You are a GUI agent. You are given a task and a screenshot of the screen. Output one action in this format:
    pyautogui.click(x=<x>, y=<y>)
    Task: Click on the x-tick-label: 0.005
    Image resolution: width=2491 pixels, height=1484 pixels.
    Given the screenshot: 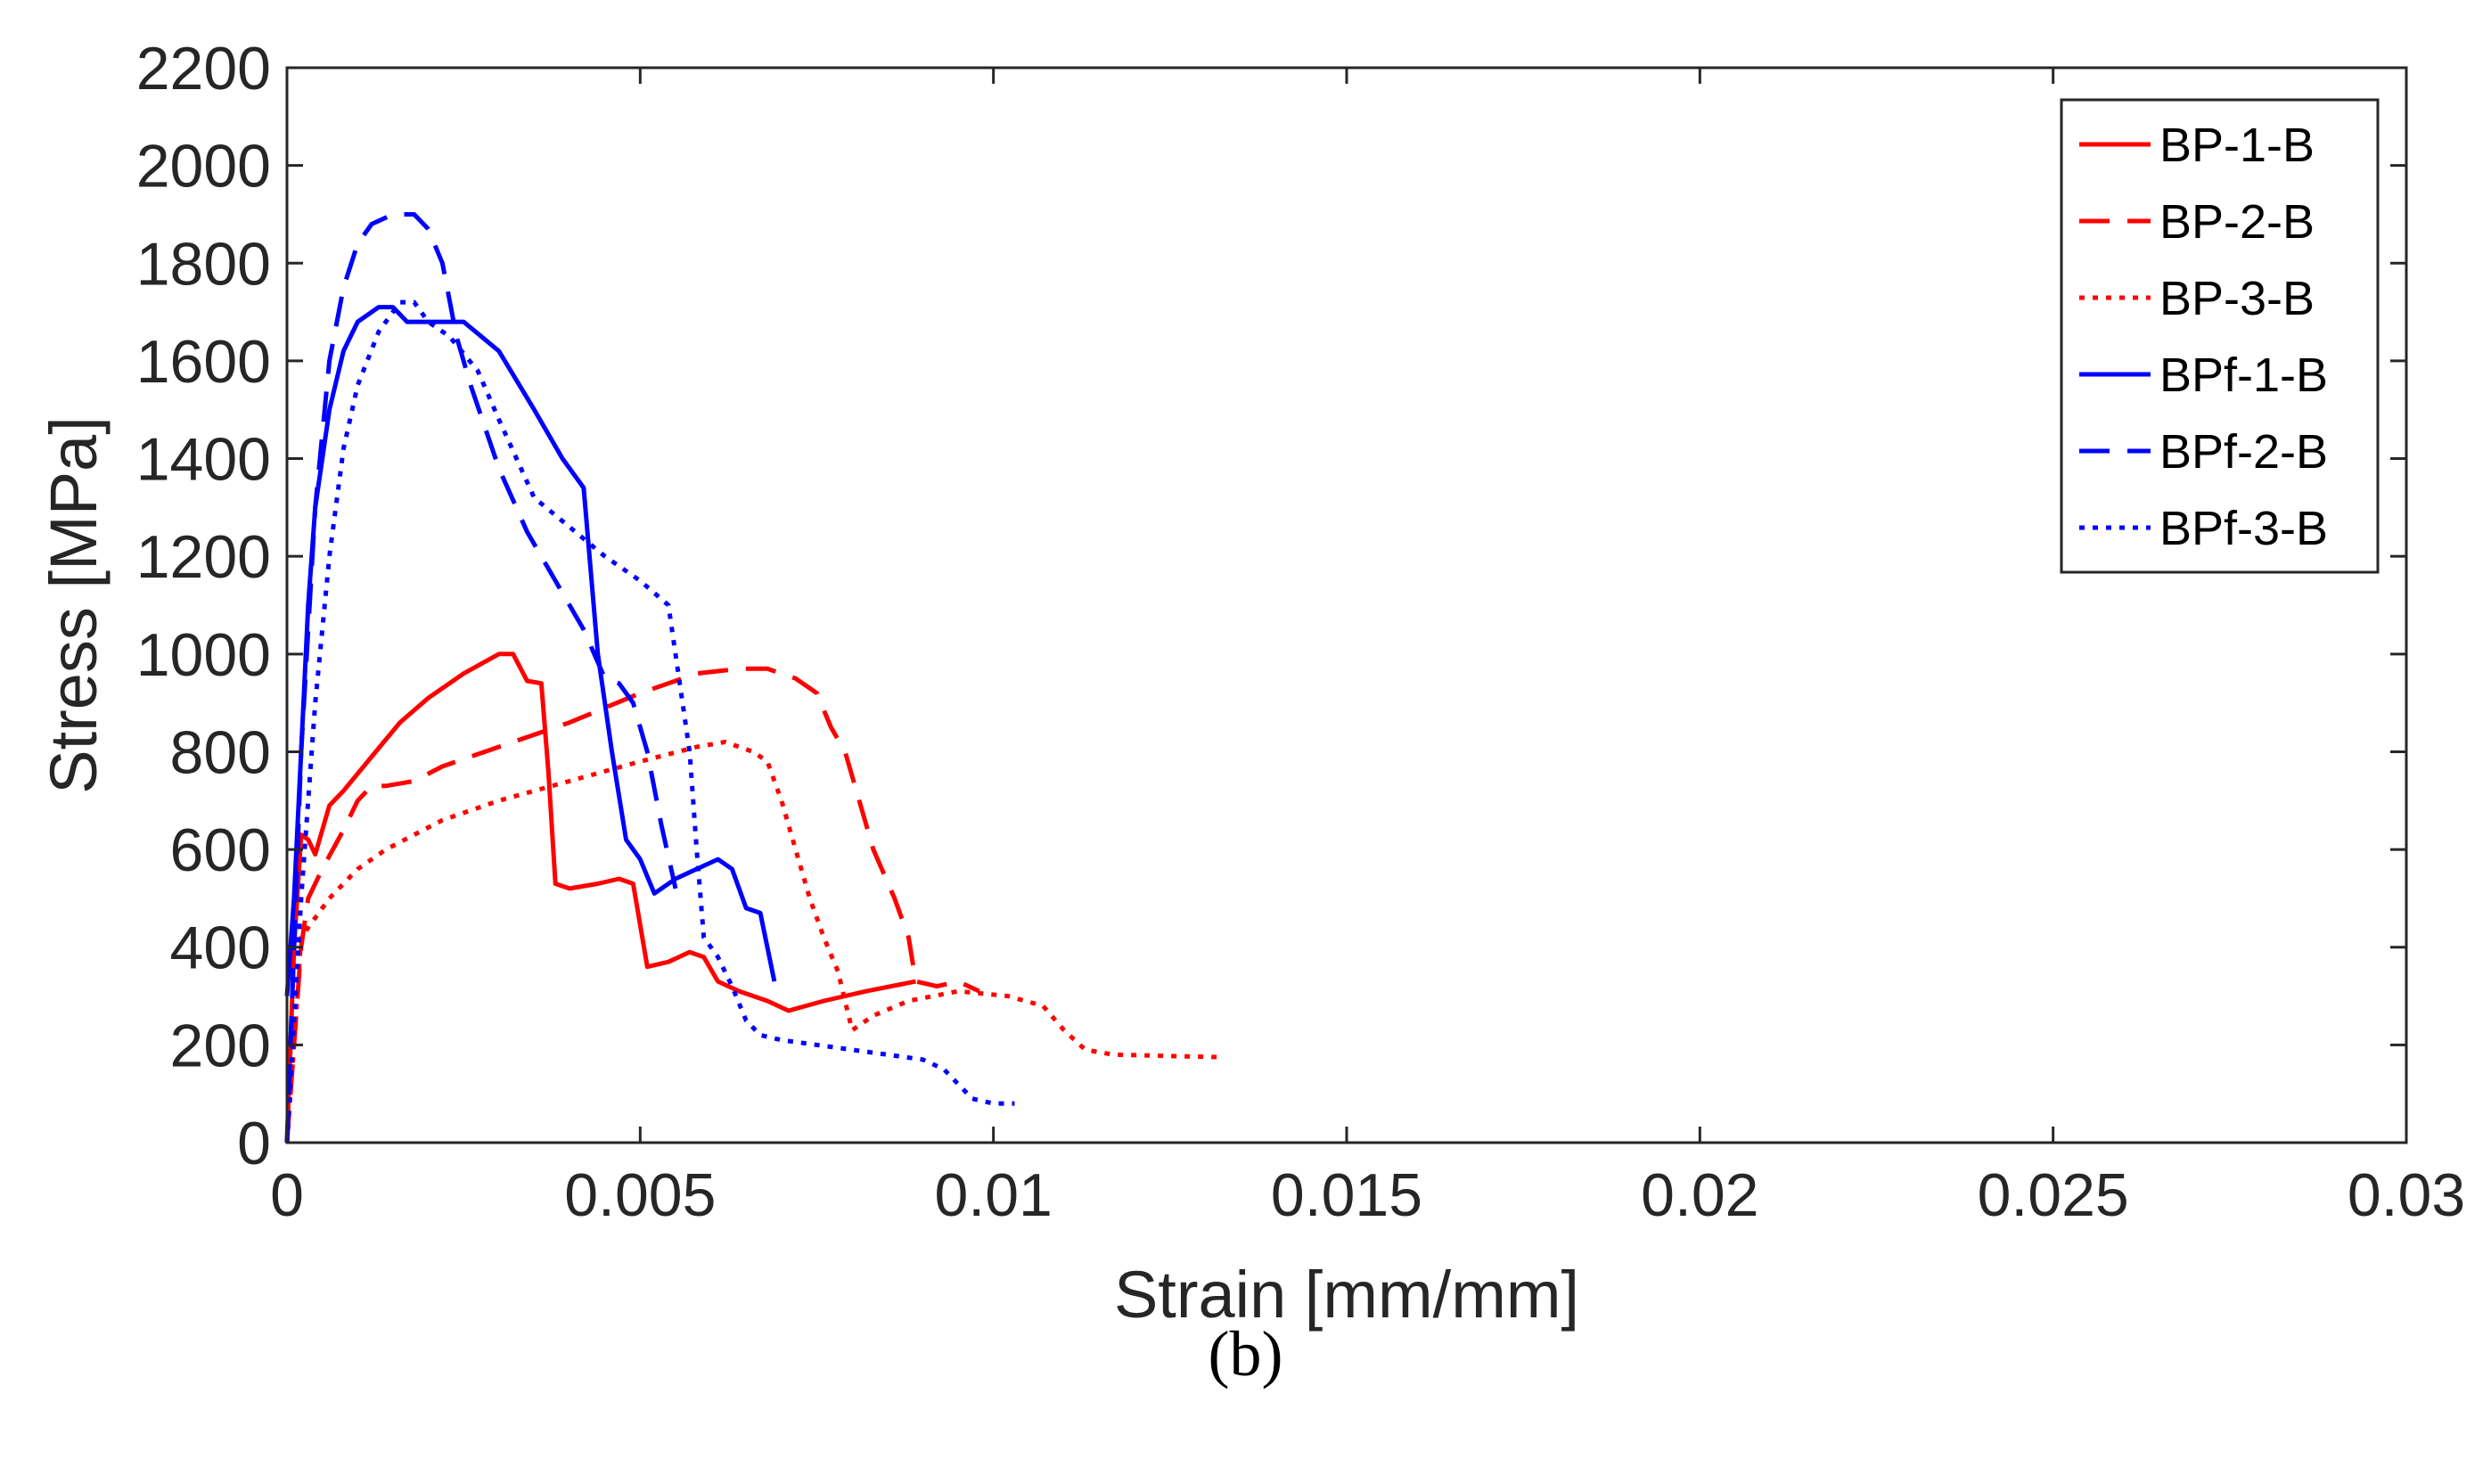 What is the action you would take?
    pyautogui.click(x=640, y=1195)
    